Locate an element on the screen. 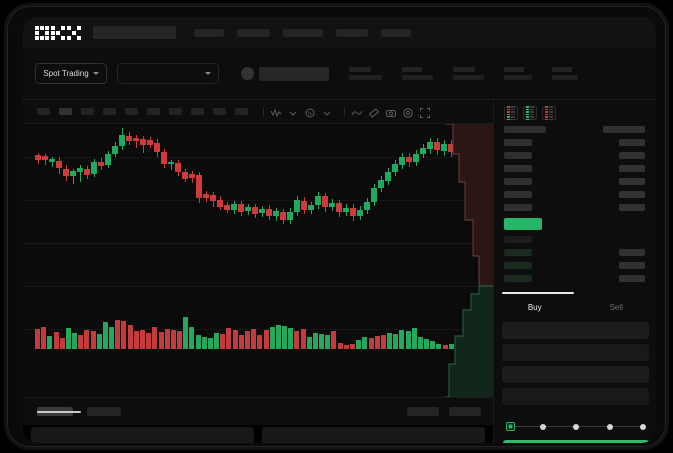 The height and width of the screenshot is (453, 673). ruler-icon is located at coordinates (374, 112).